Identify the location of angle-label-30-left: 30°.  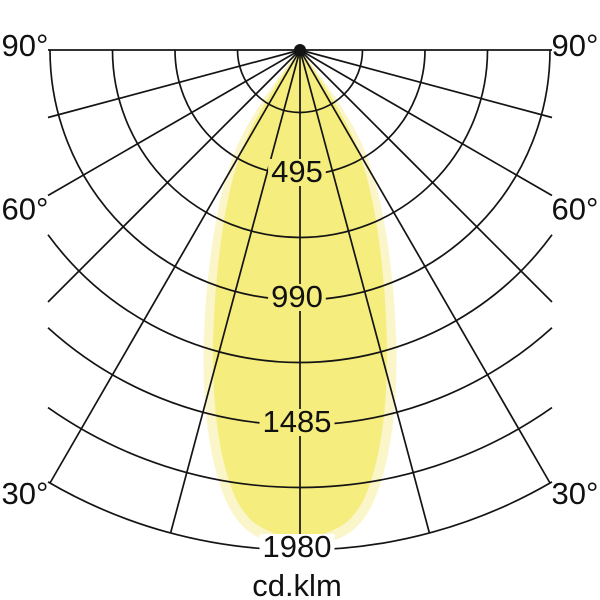
(25, 493).